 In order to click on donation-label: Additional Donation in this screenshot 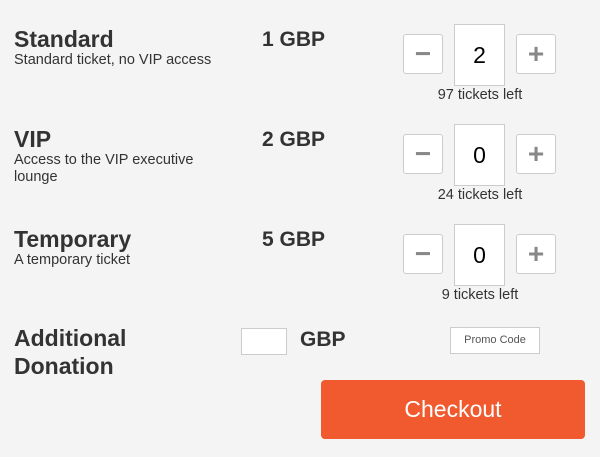, I will do `click(70, 352)`.